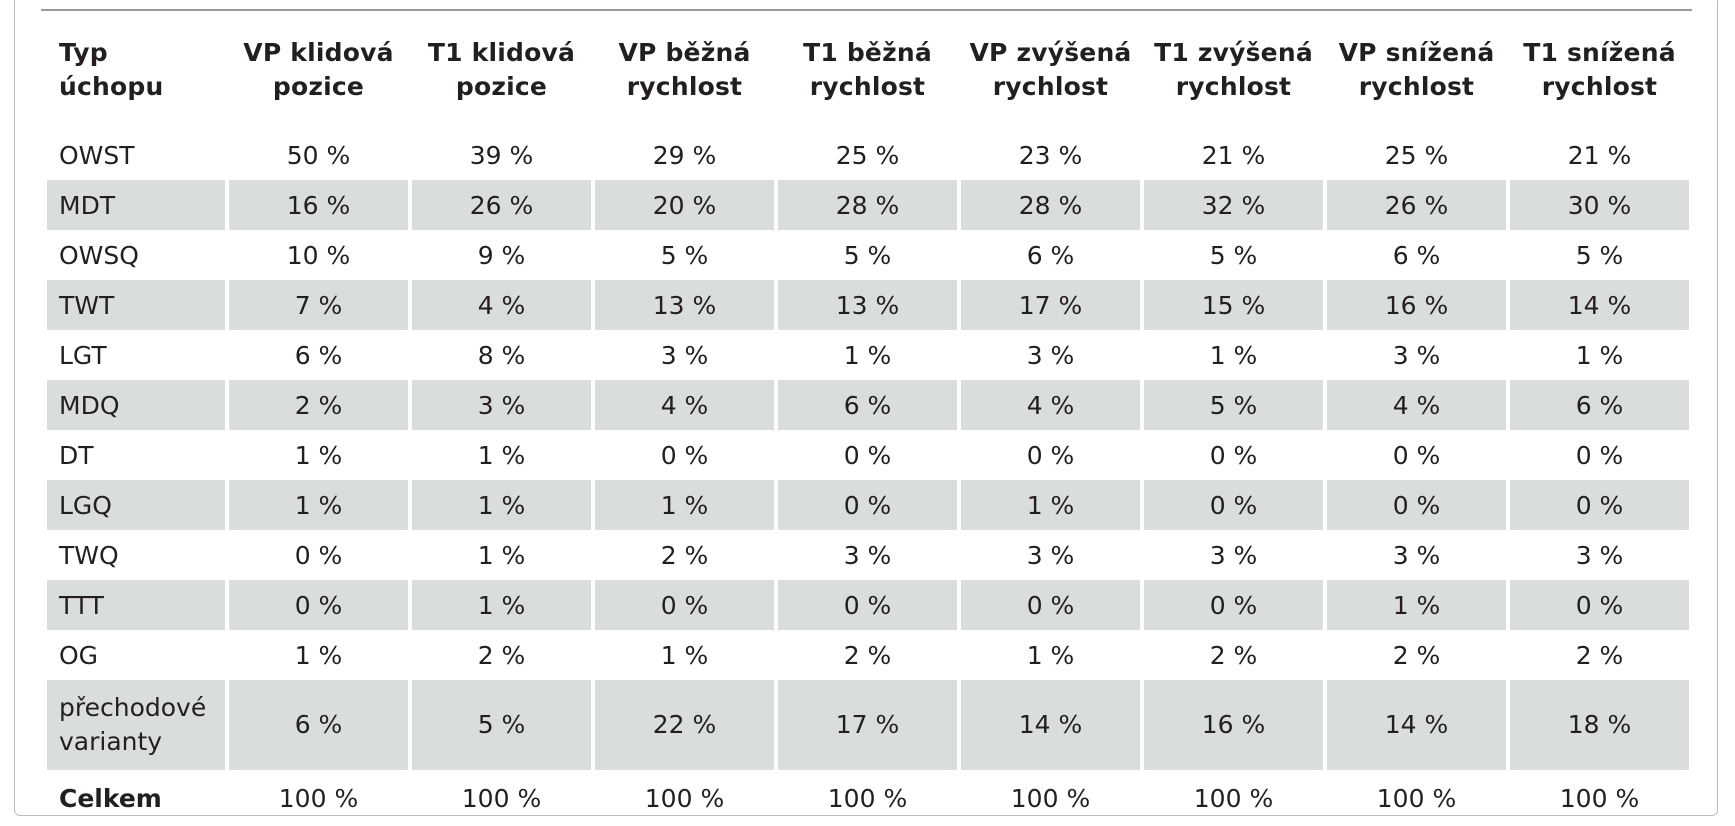 This screenshot has height=826, width=1735. What do you see at coordinates (89, 555) in the screenshot?
I see `row-label: TWQ` at bounding box center [89, 555].